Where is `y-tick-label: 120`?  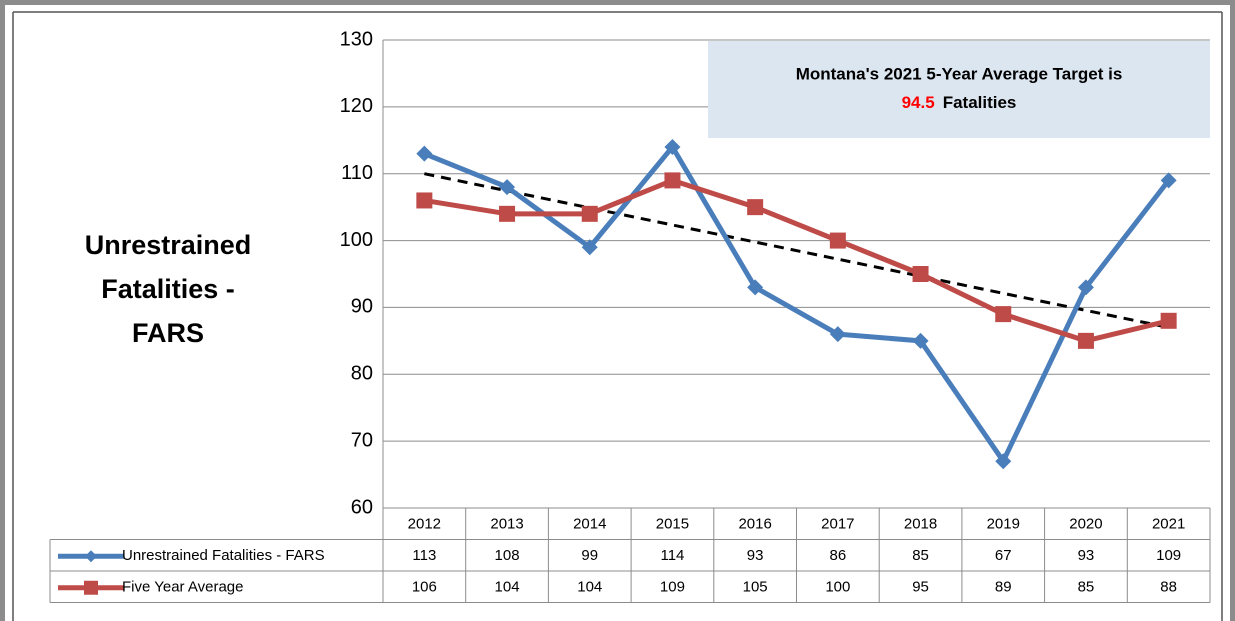 y-tick-label: 120 is located at coordinates (356, 106).